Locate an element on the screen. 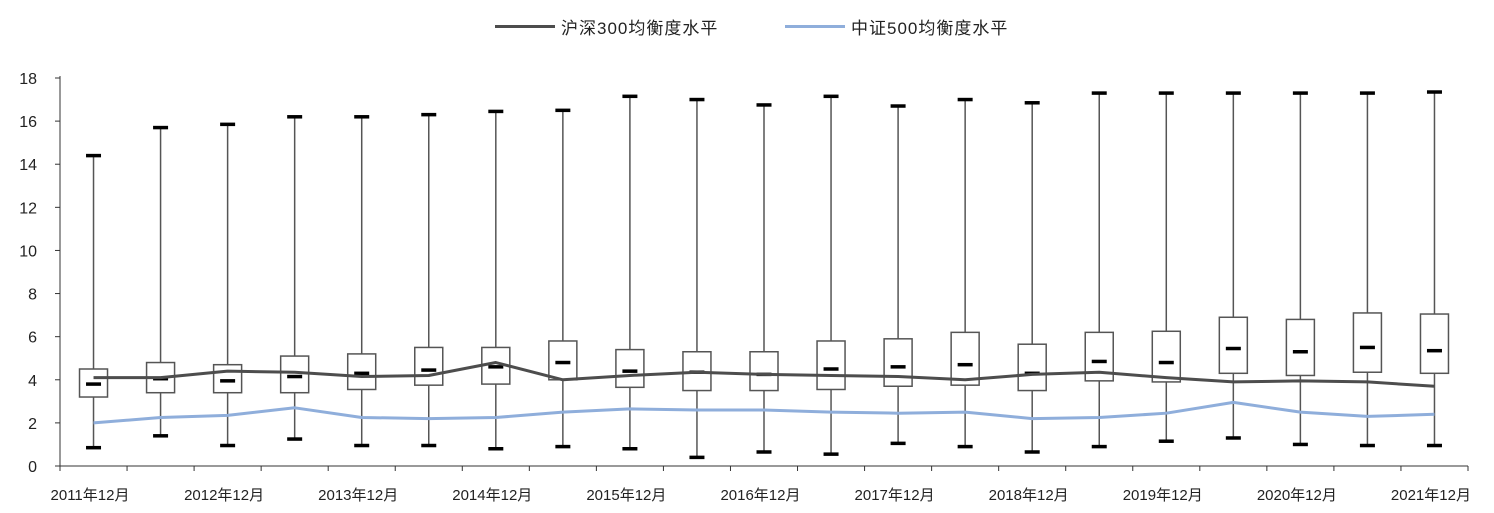 The width and height of the screenshot is (1494, 513). x-tick-label: 2020年12月 is located at coordinates (1297, 495).